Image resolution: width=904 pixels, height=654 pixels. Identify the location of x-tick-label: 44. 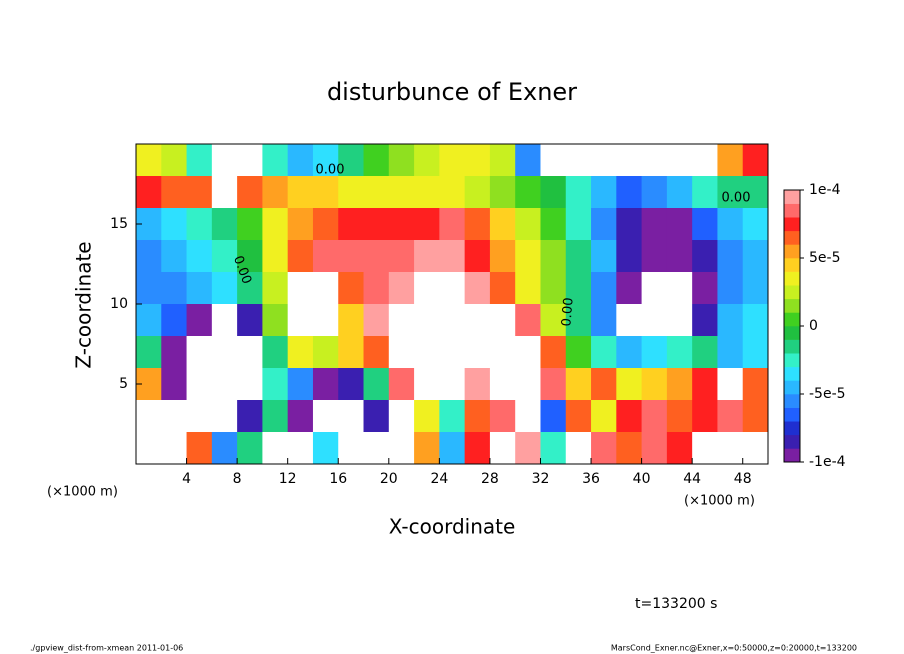
(692, 479).